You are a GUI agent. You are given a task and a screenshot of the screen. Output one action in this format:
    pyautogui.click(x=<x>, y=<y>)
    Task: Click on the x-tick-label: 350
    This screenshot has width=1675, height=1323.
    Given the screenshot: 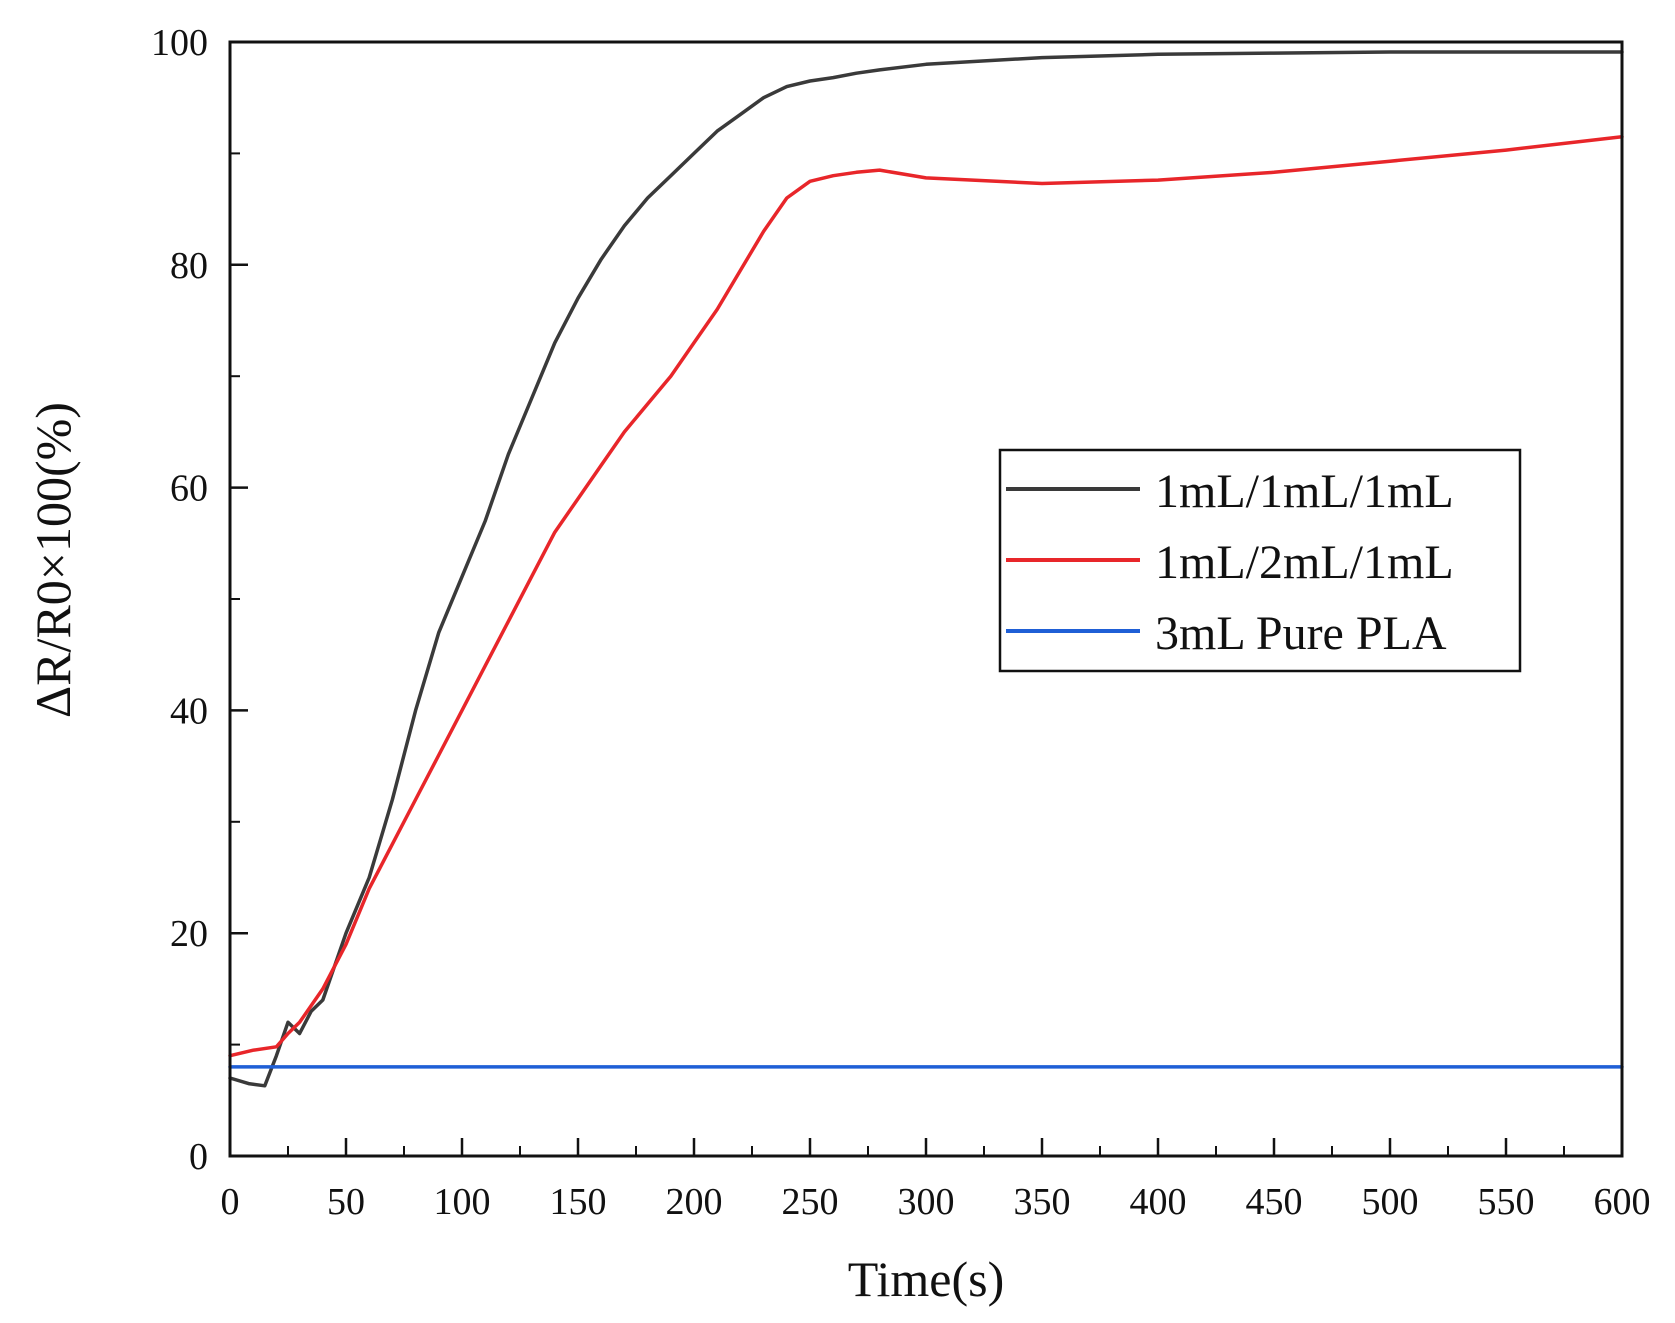 What is the action you would take?
    pyautogui.click(x=1042, y=1202)
    